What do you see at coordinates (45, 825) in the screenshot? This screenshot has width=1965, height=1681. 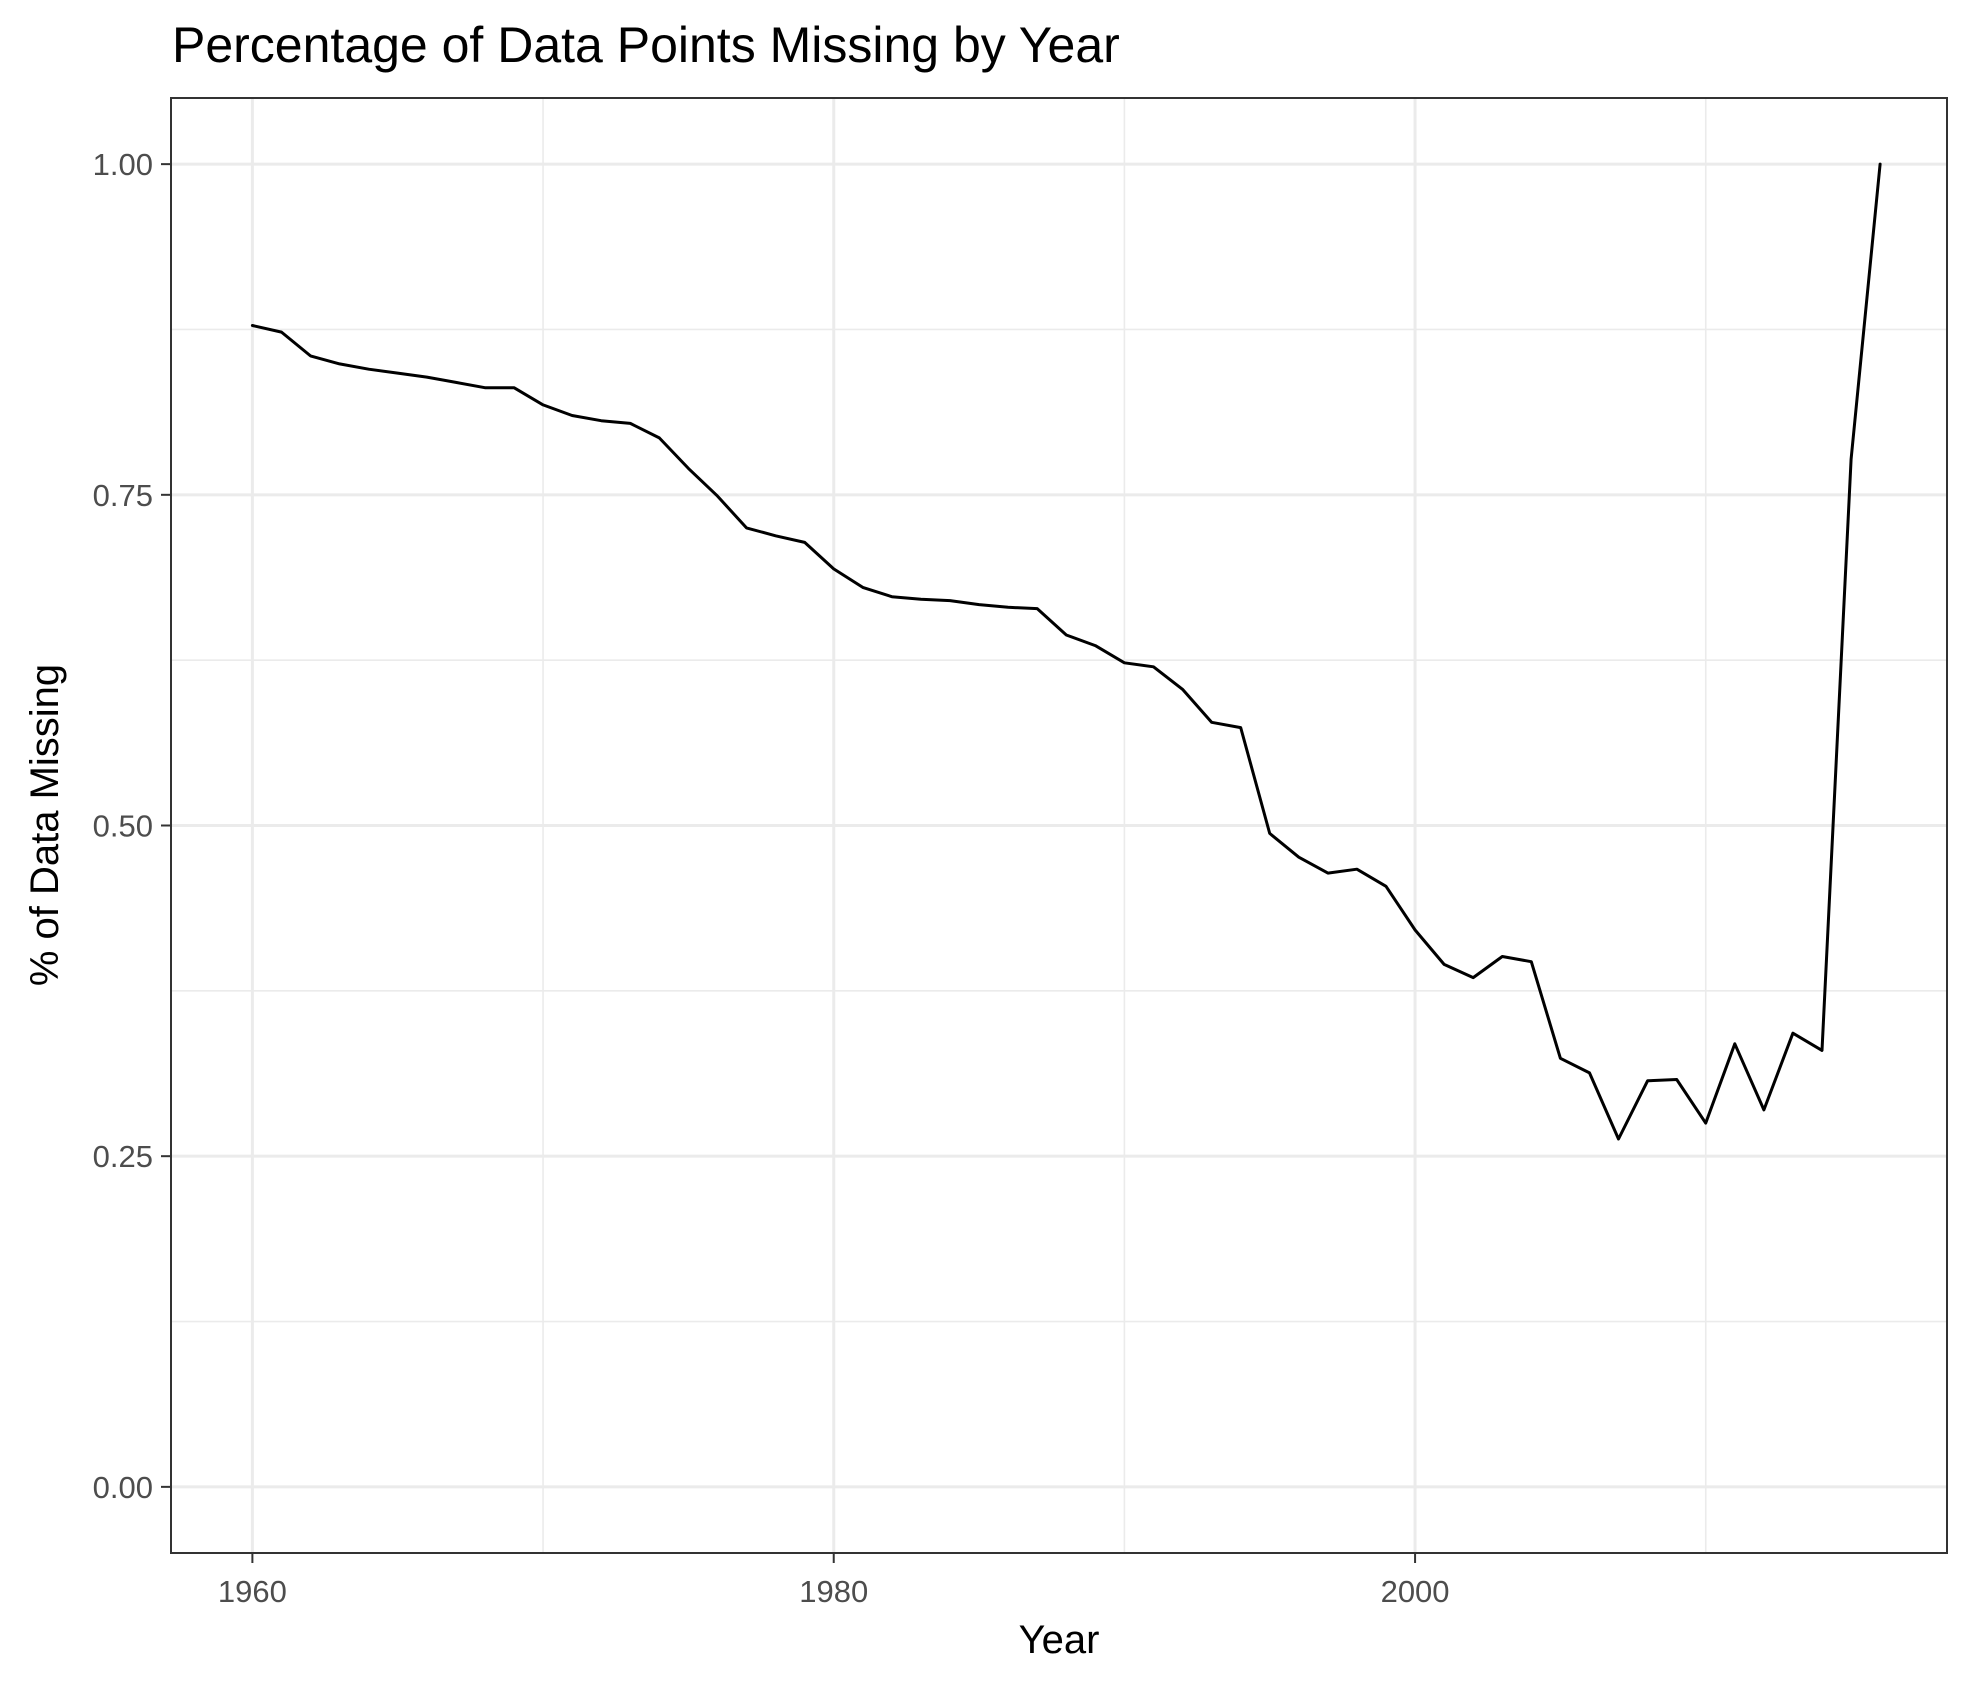 I see `y-axis-title: % of Data Missing` at bounding box center [45, 825].